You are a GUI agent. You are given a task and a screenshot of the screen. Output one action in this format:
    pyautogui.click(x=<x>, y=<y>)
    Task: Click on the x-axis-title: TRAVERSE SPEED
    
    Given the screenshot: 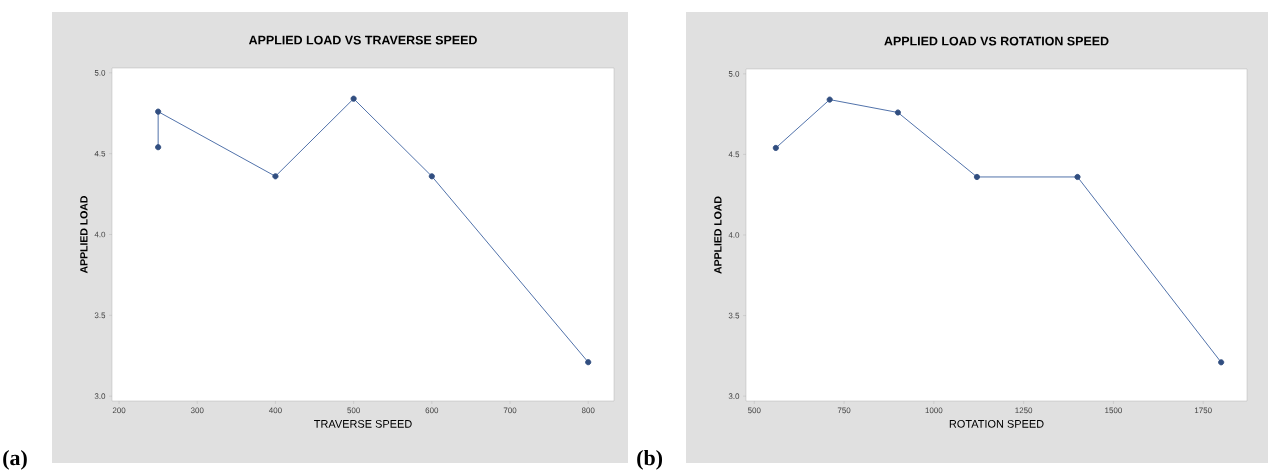 What is the action you would take?
    pyautogui.click(x=363, y=424)
    